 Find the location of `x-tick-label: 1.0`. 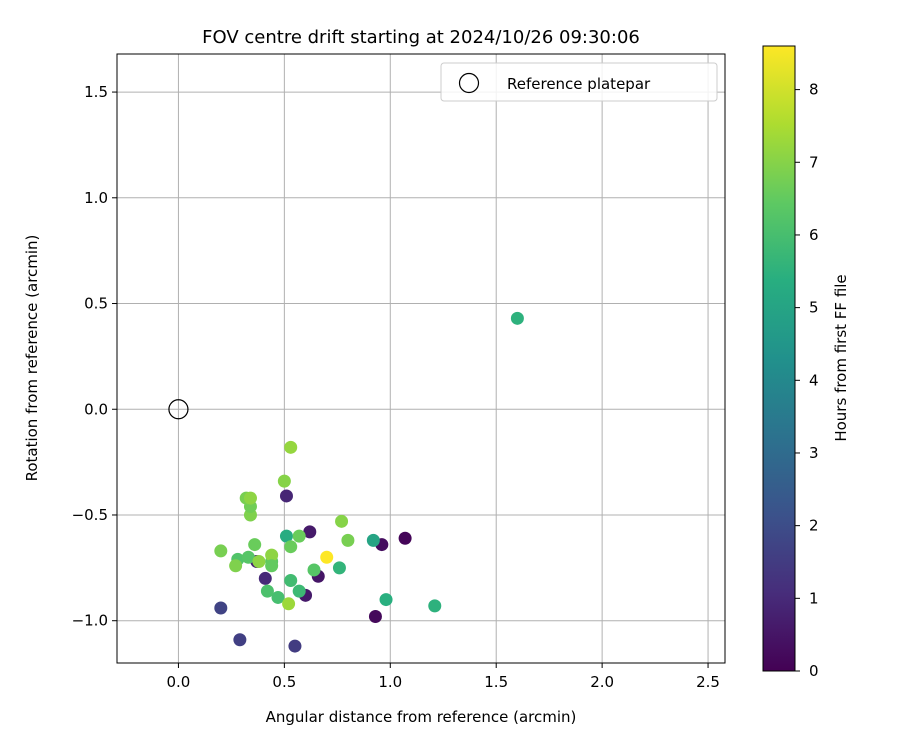

x-tick-label: 1.0 is located at coordinates (390, 682).